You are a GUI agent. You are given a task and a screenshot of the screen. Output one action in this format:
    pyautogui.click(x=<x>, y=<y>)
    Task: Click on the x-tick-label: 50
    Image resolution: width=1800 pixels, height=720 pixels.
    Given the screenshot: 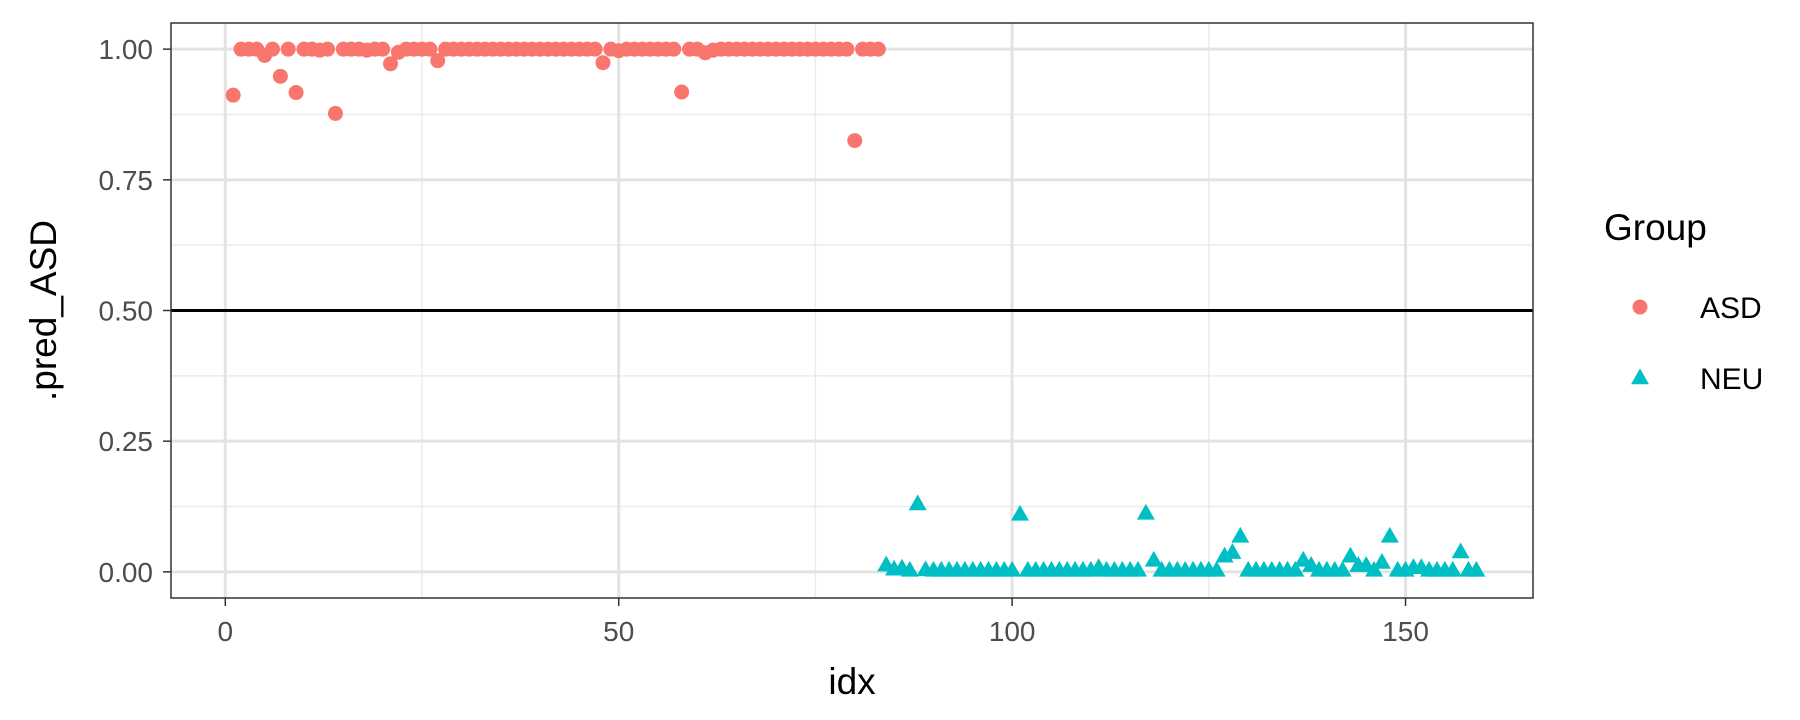 What is the action you would take?
    pyautogui.click(x=618, y=631)
    